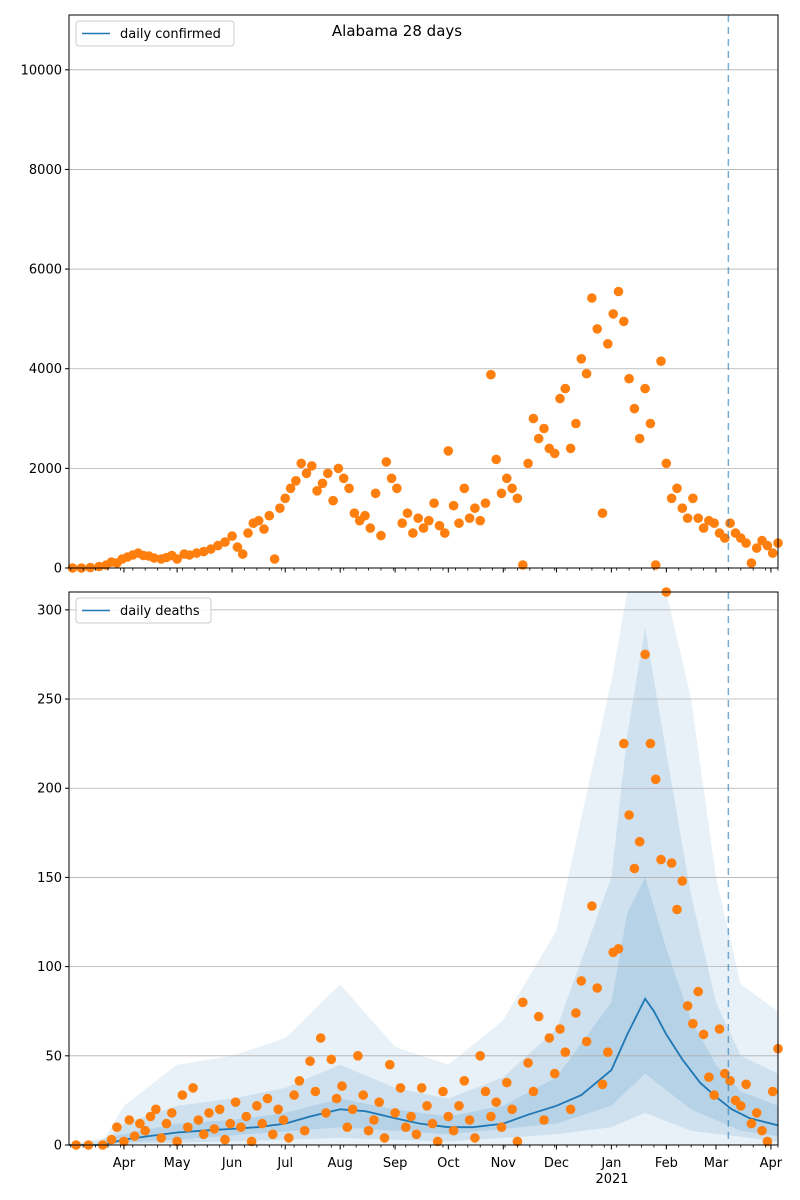 This screenshot has height=1200, width=800. I want to click on x-tick-label: Nov, so click(504, 1163).